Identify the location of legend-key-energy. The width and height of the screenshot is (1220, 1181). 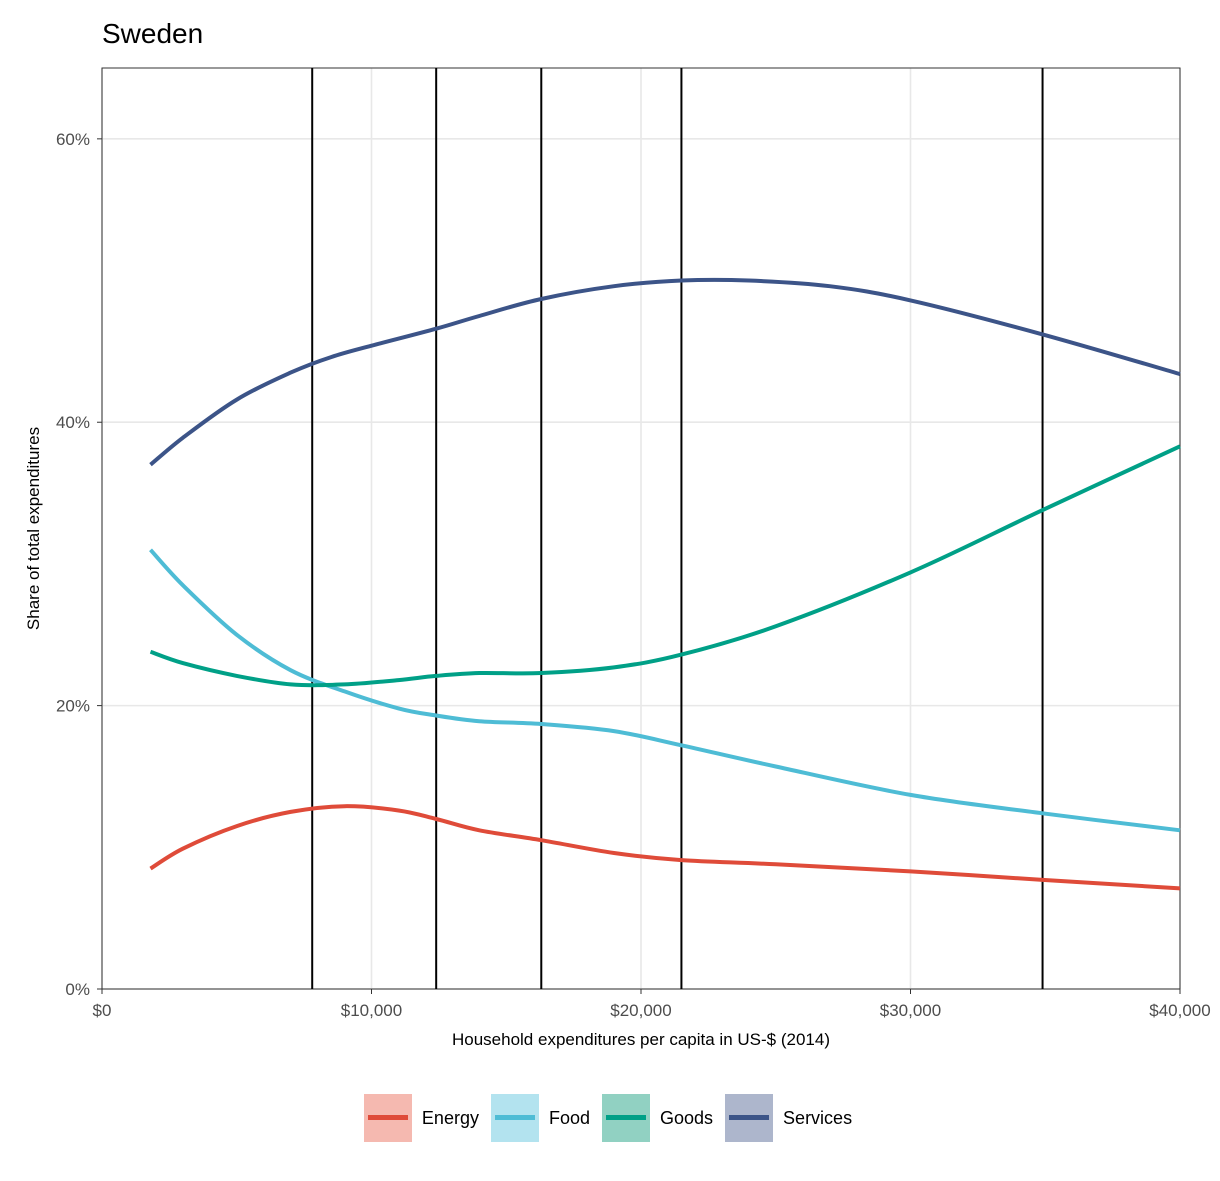
(387, 1118).